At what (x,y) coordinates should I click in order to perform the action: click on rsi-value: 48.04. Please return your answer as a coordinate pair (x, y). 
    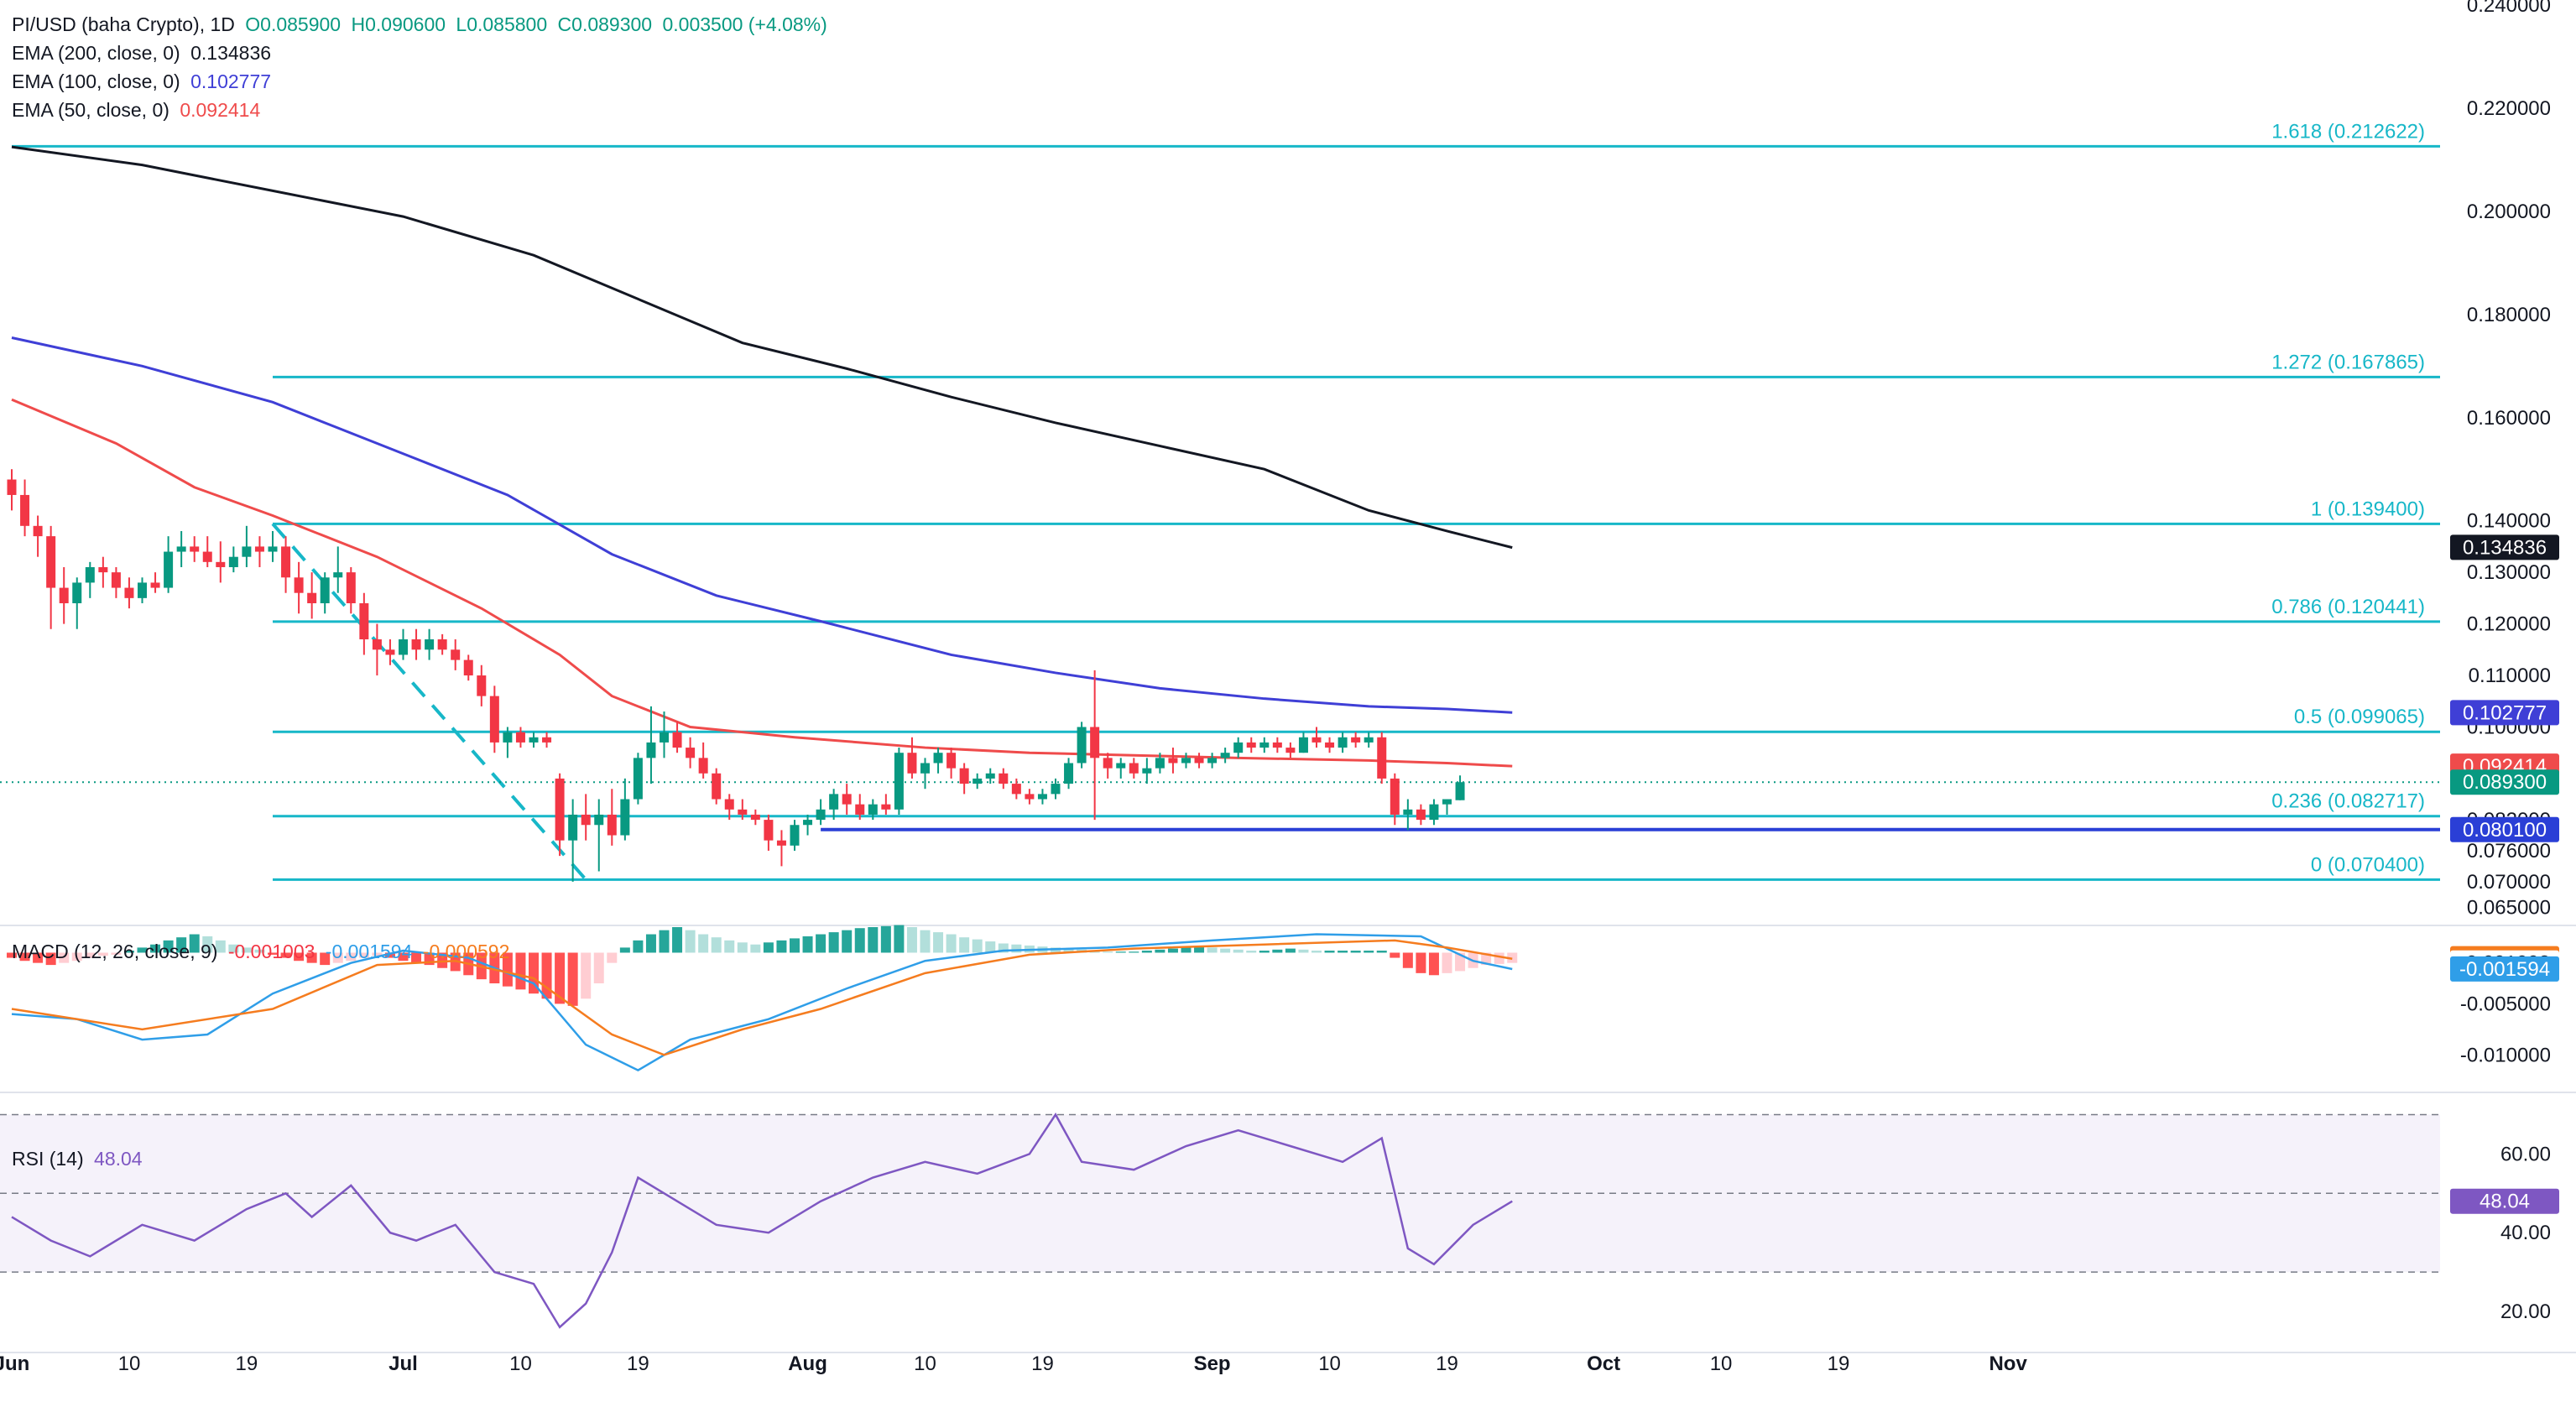
    Looking at the image, I should click on (118, 1159).